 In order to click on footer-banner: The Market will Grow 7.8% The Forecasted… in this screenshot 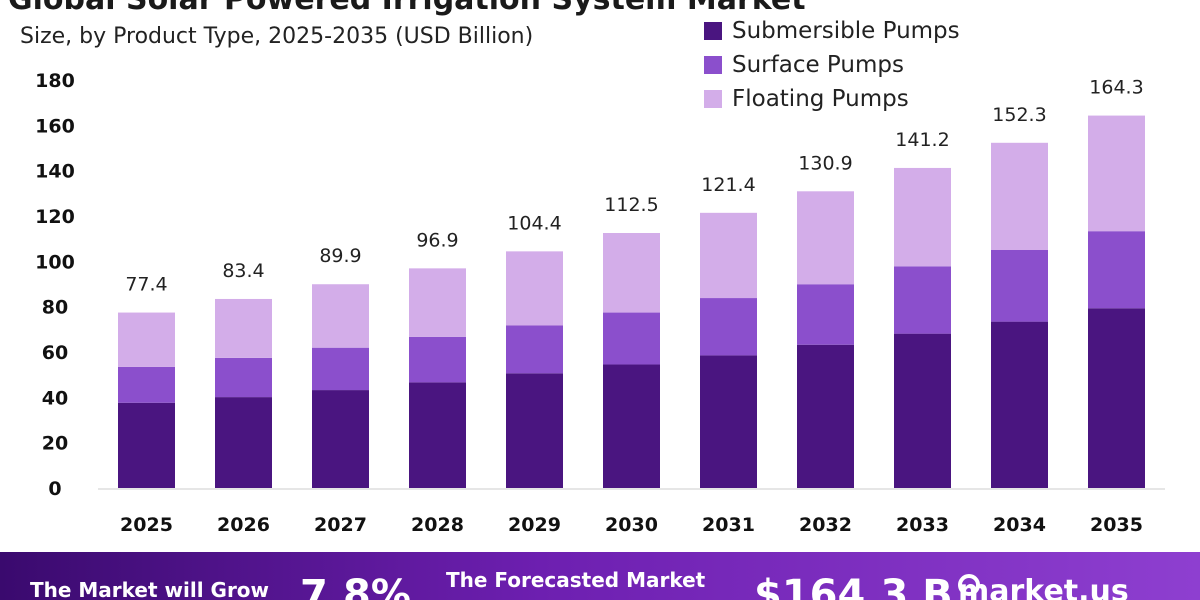, I will do `click(600, 576)`.